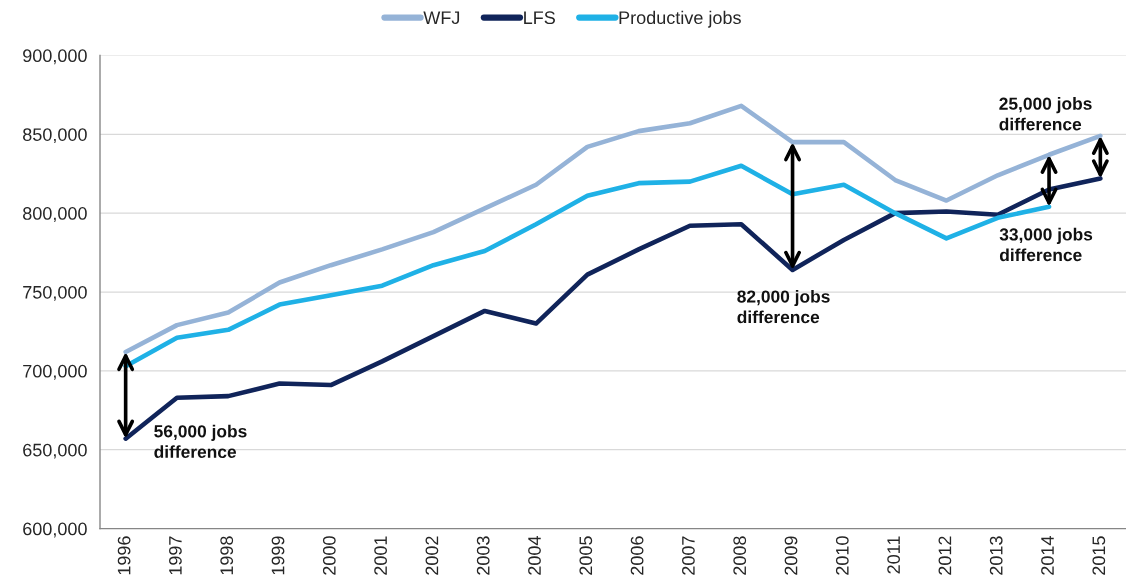 Image resolution: width=1126 pixels, height=587 pixels. What do you see at coordinates (380, 555) in the screenshot?
I see `x-tick-label: 2001` at bounding box center [380, 555].